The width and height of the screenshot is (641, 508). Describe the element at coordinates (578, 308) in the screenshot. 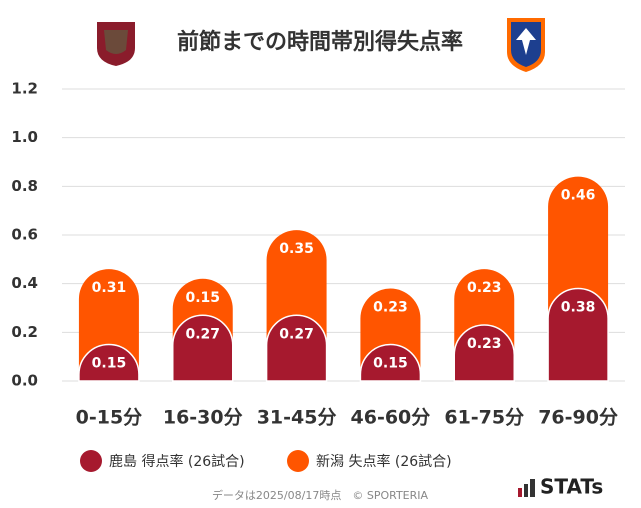

I see `data-label: 0.38` at that location.